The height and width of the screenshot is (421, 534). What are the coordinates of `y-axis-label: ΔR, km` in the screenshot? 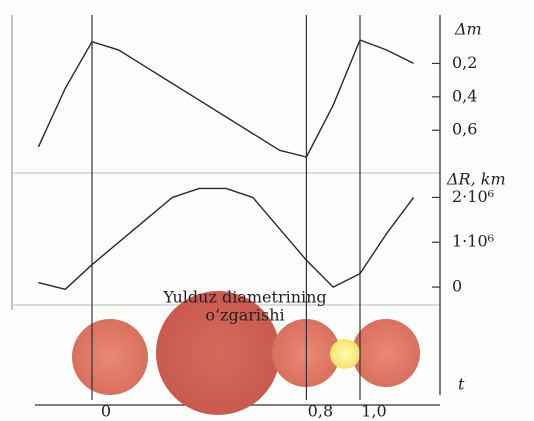 It's located at (476, 179).